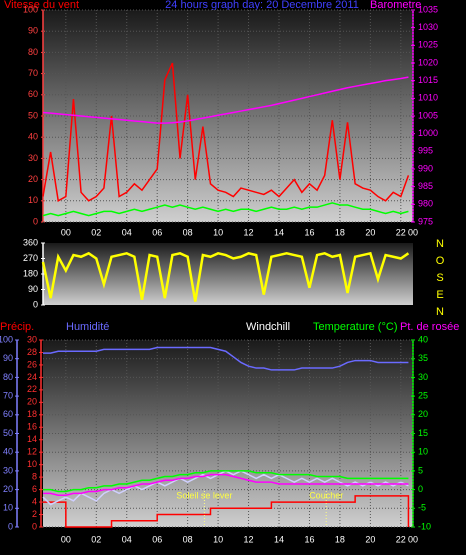 This screenshot has width=466, height=555. What do you see at coordinates (32, 402) in the screenshot?
I see `y3-tick-label: 20` at bounding box center [32, 402].